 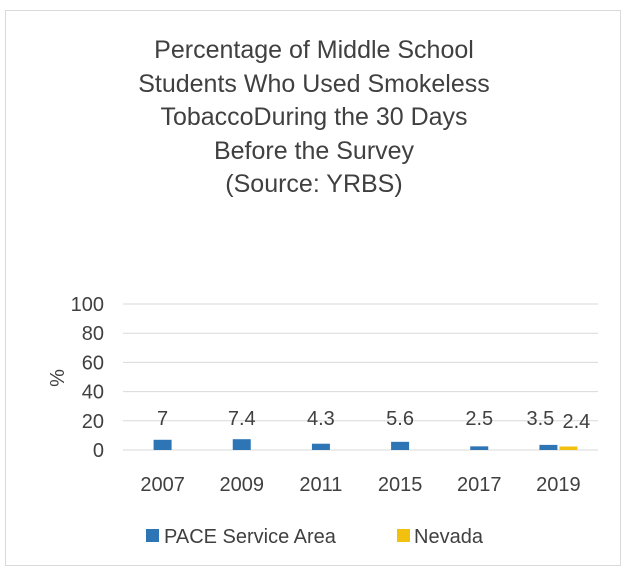 What do you see at coordinates (93, 363) in the screenshot?
I see `y-tick-label: 60` at bounding box center [93, 363].